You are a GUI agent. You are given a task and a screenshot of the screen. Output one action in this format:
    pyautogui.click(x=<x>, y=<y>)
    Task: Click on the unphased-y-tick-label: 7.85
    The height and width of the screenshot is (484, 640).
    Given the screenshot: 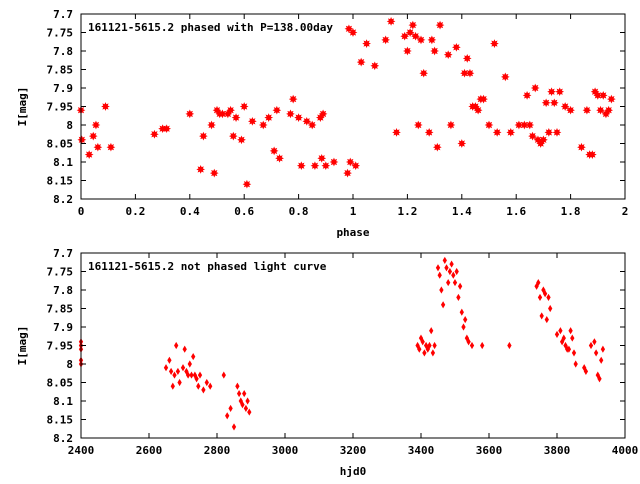 What is the action you would take?
    pyautogui.click(x=60, y=309)
    